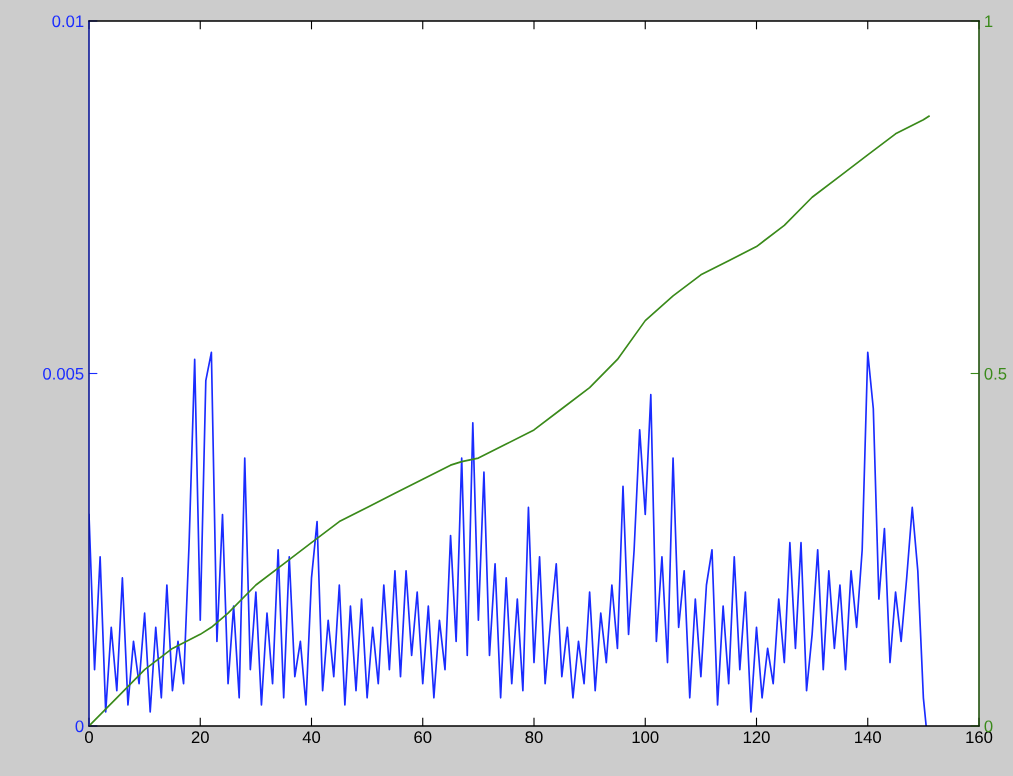 The height and width of the screenshot is (776, 1013). What do you see at coordinates (63, 373) in the screenshot?
I see `y-tick-label: 0.005` at bounding box center [63, 373].